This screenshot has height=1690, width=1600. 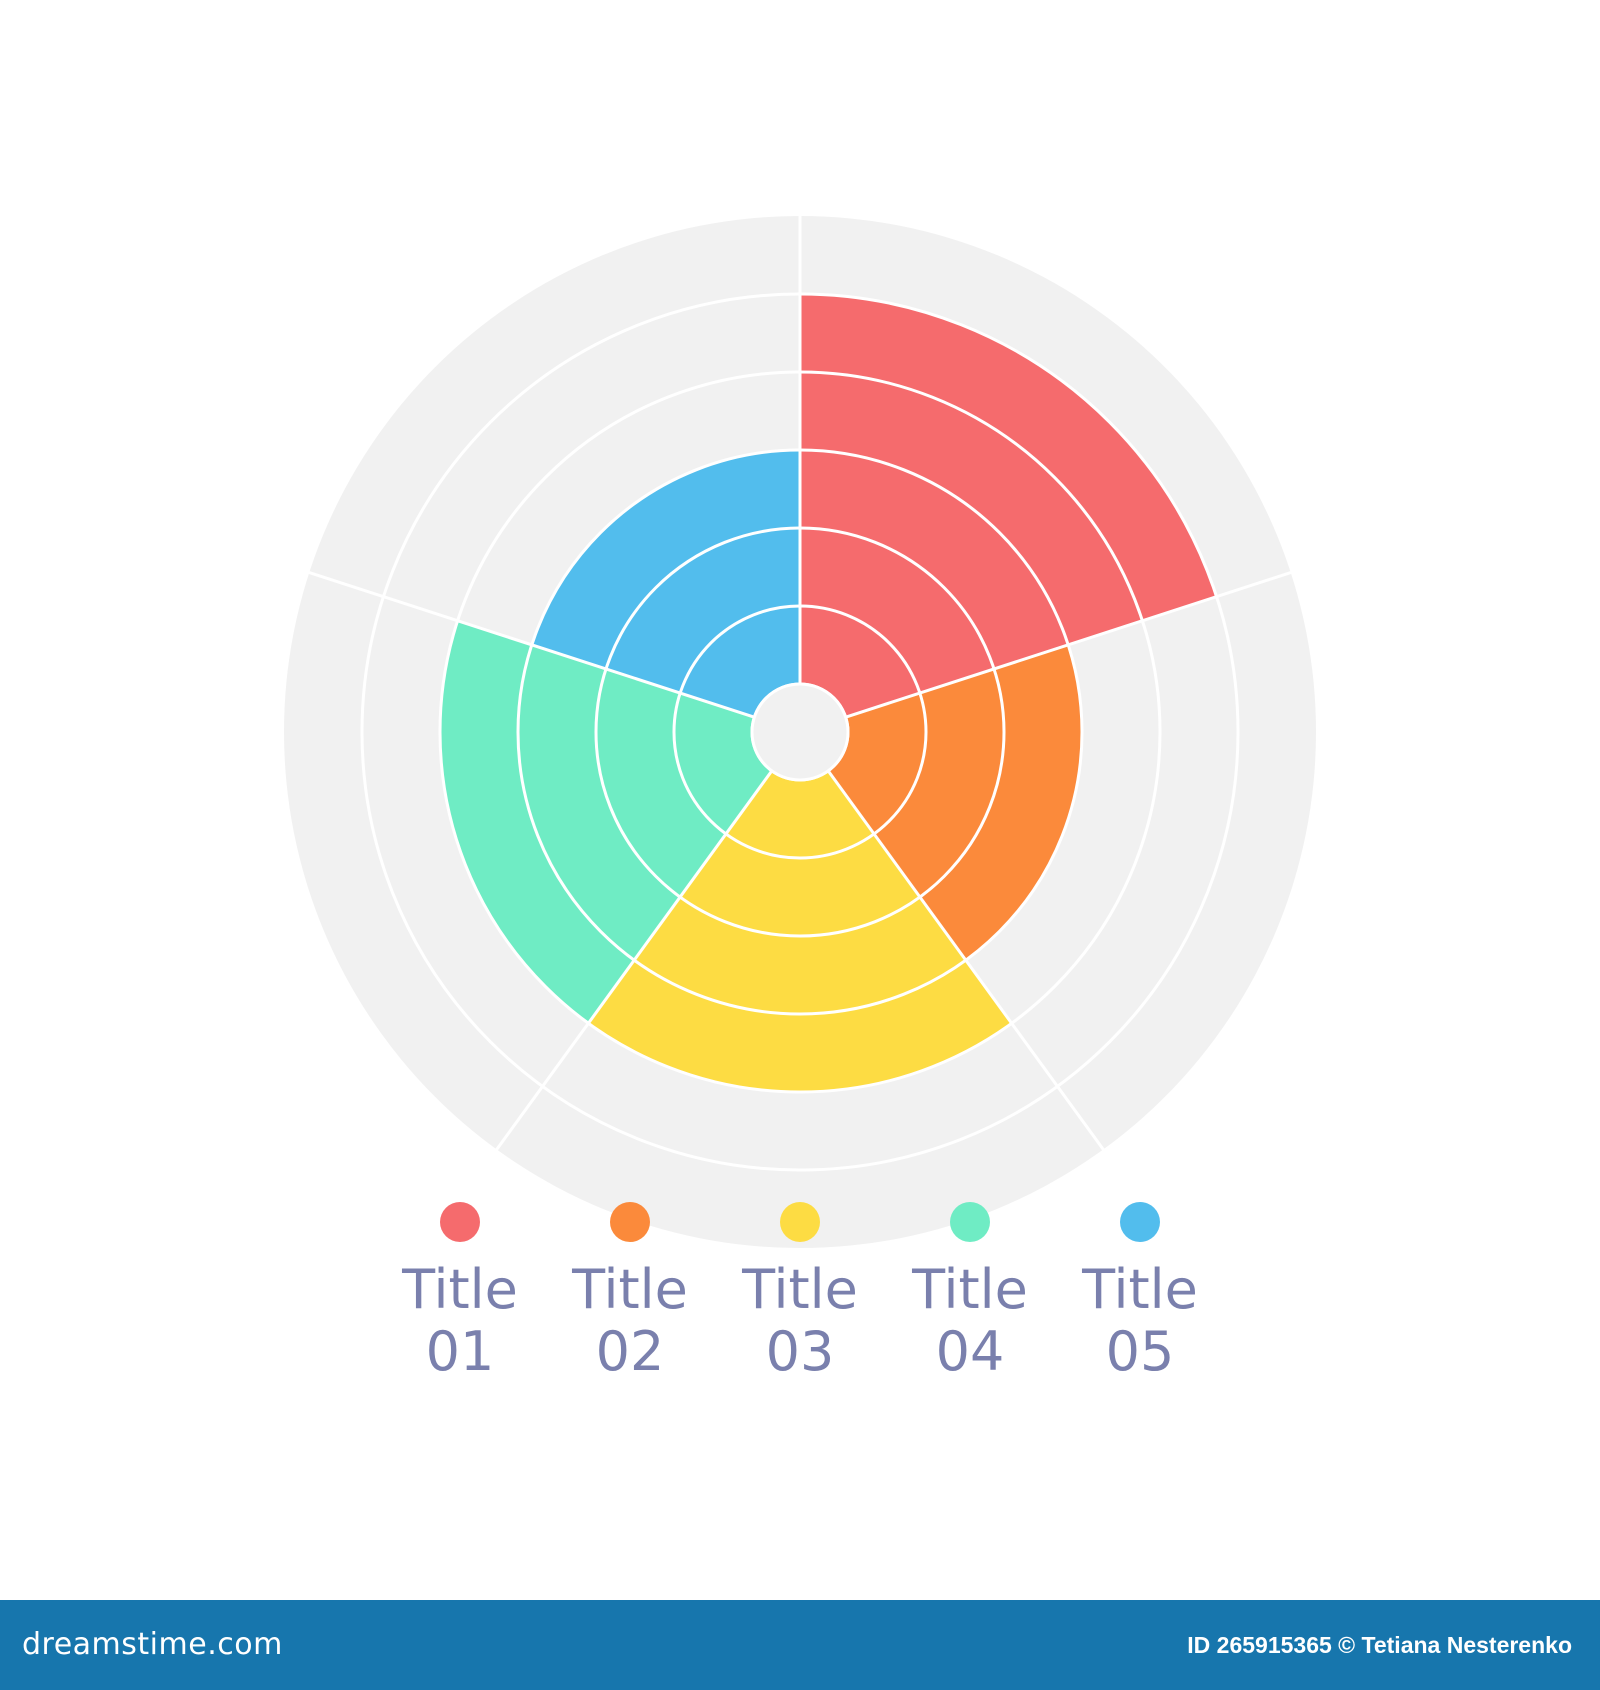 What do you see at coordinates (1140, 1351) in the screenshot?
I see `legend-label-line2: 05` at bounding box center [1140, 1351].